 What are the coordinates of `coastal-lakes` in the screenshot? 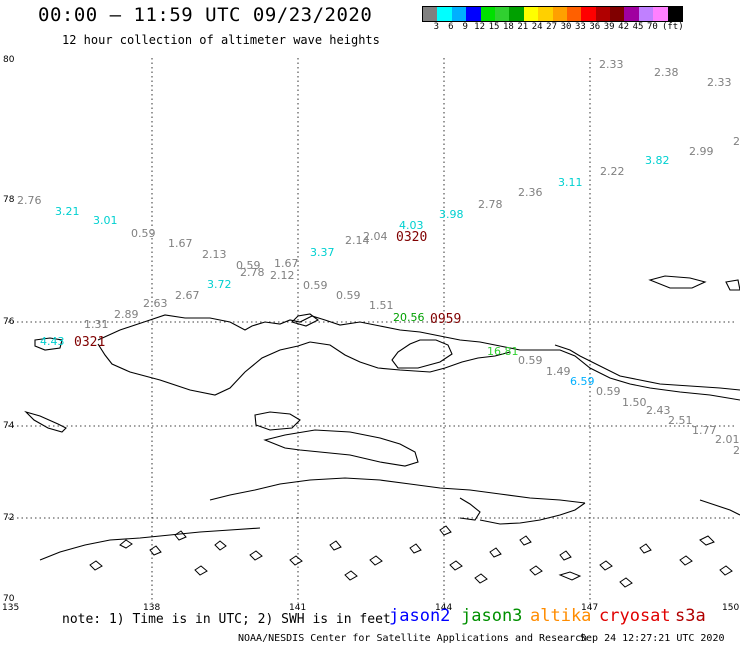 It's located at (411, 556).